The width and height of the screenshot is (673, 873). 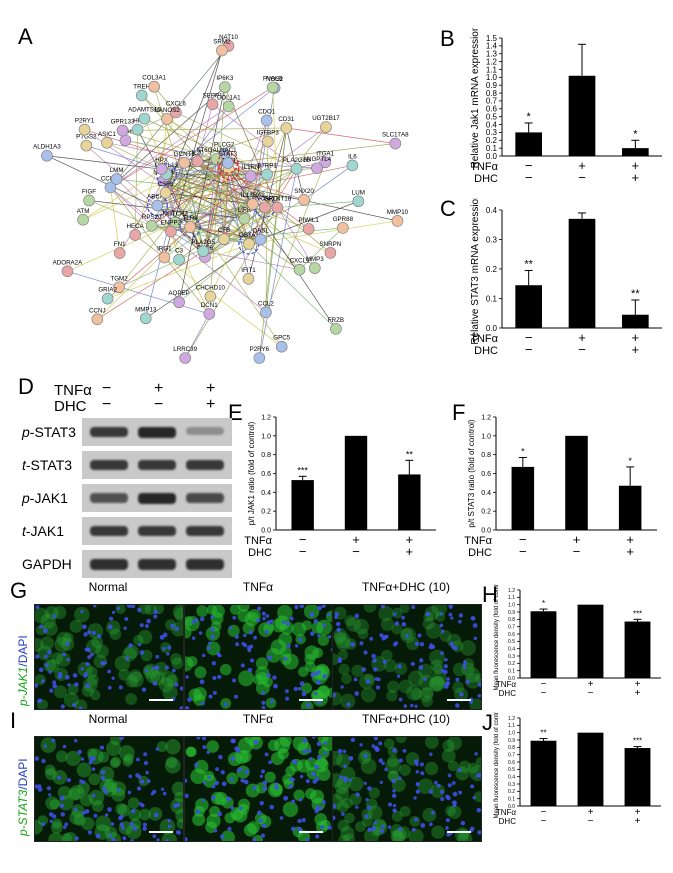 What do you see at coordinates (209, 305) in the screenshot?
I see `network-node-label: DCN1` at bounding box center [209, 305].